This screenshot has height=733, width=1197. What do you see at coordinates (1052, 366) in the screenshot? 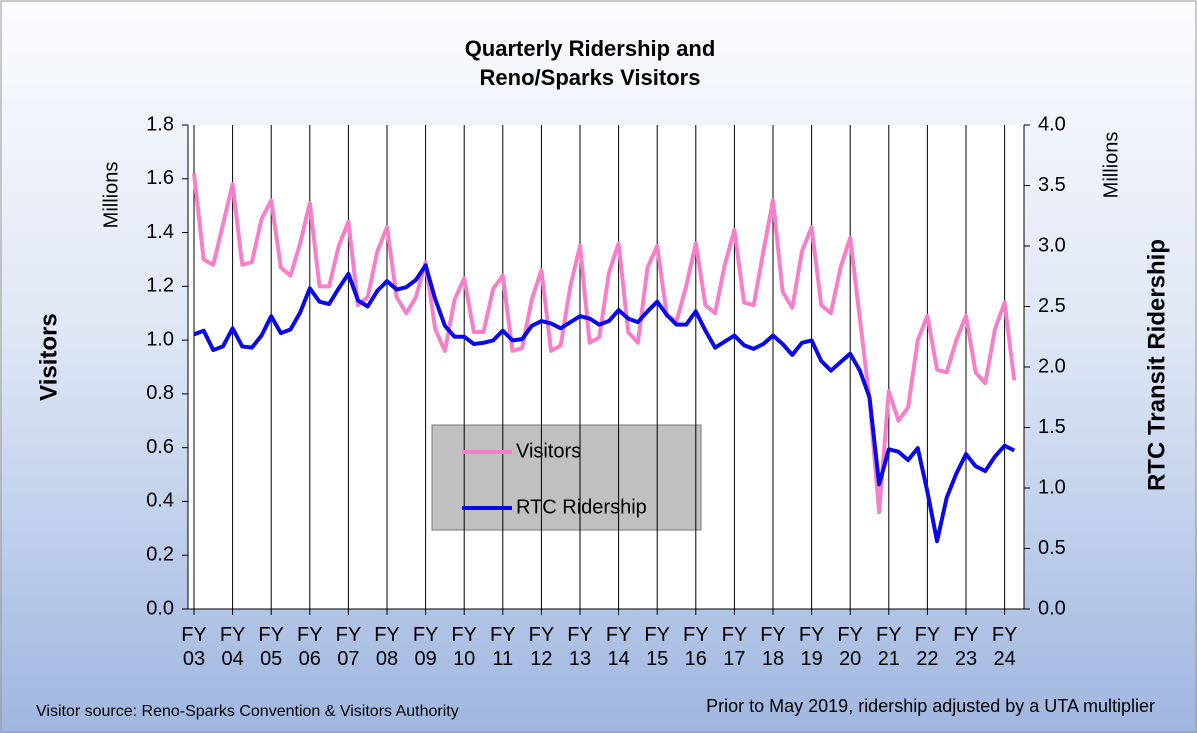
I see `y2-tick-label: 2.0` at bounding box center [1052, 366].